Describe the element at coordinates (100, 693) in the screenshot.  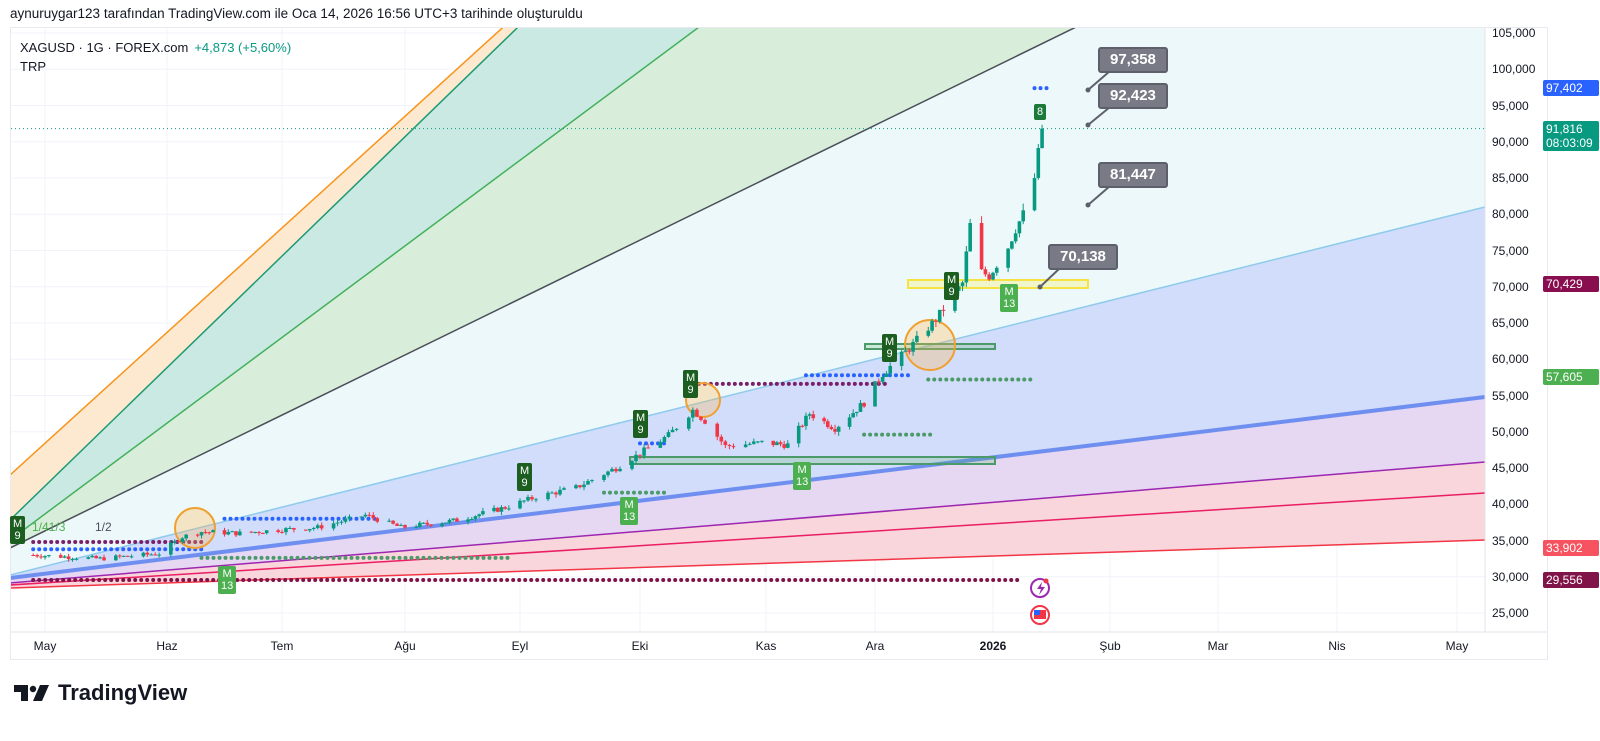
I see `tradingview-logo: TradingView` at that location.